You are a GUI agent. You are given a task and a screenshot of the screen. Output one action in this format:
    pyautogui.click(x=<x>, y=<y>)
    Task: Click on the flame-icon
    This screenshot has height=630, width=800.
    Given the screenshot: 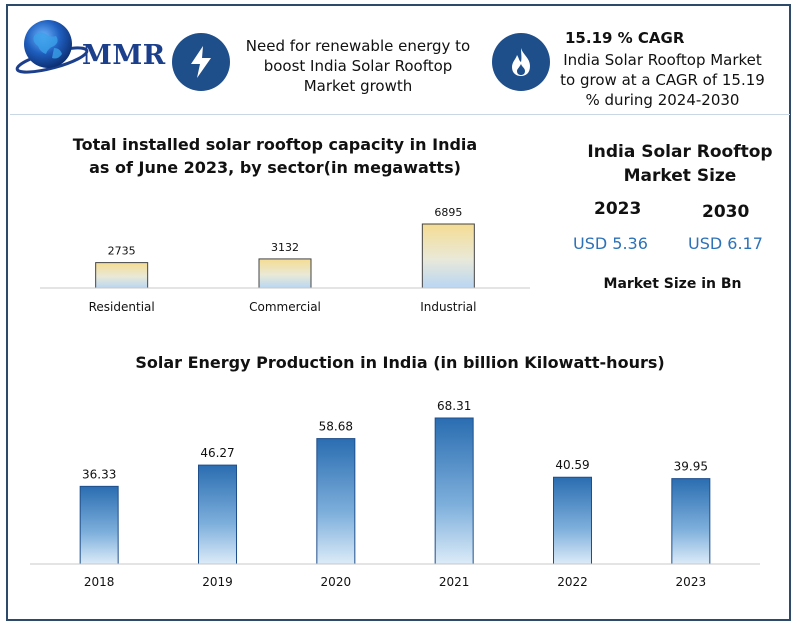 What is the action you would take?
    pyautogui.click(x=521, y=62)
    